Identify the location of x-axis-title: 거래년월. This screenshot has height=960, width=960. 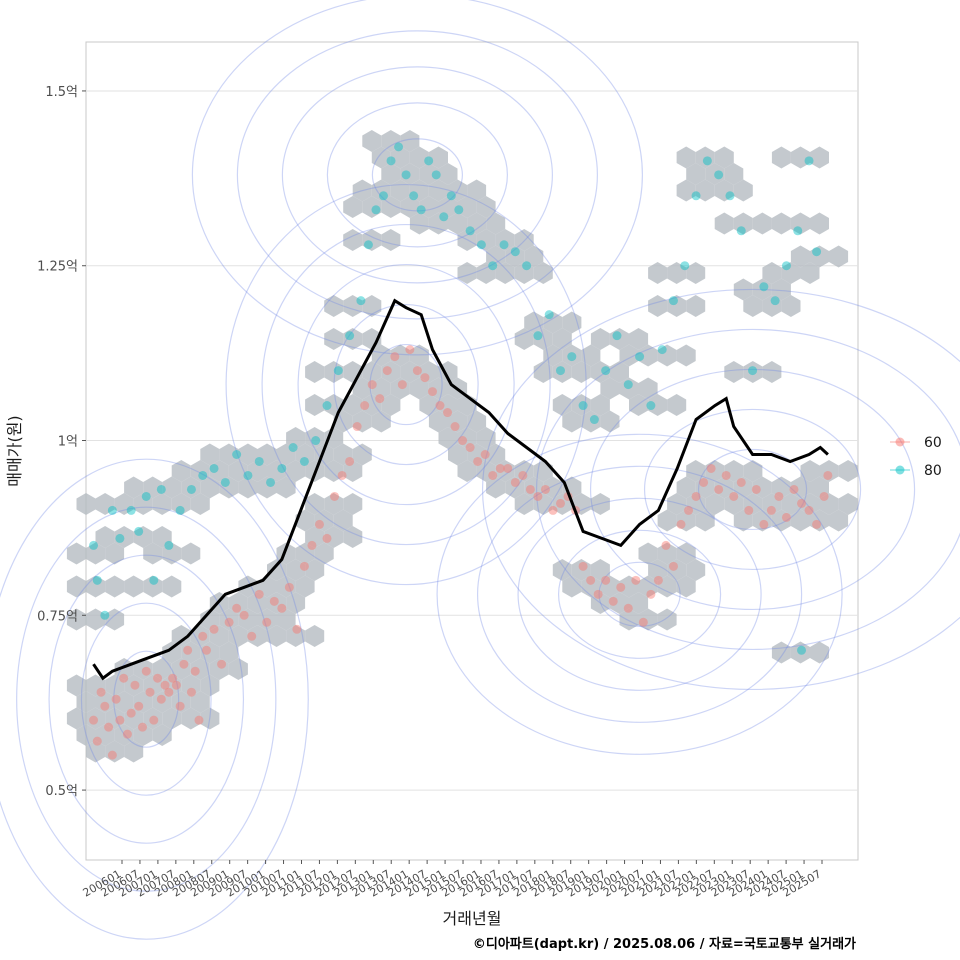
(472, 918).